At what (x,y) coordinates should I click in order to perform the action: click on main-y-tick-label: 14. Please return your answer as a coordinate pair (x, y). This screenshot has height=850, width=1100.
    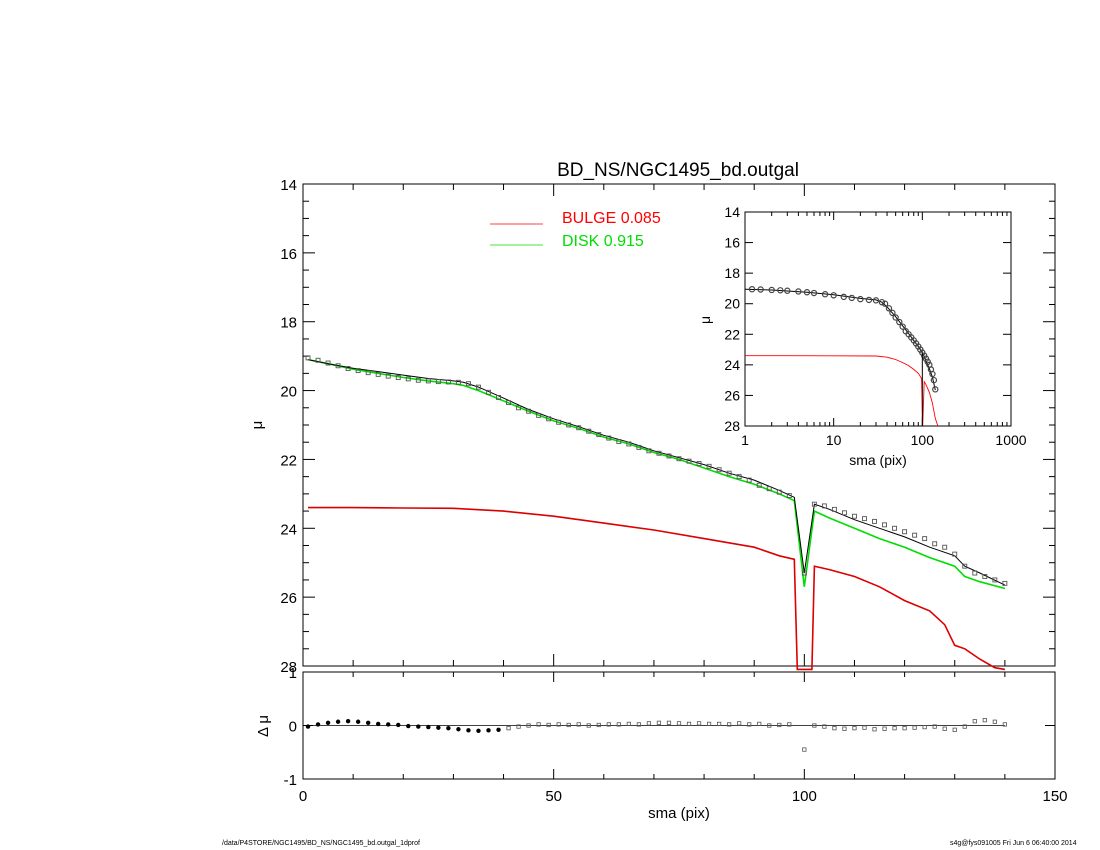
    Looking at the image, I should click on (288, 185).